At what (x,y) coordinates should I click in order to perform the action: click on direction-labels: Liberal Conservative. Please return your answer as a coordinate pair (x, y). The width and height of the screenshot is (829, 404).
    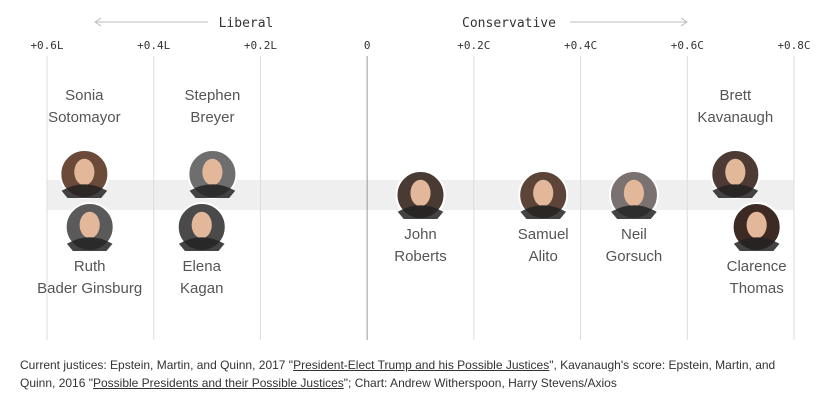
    Looking at the image, I should click on (391, 23).